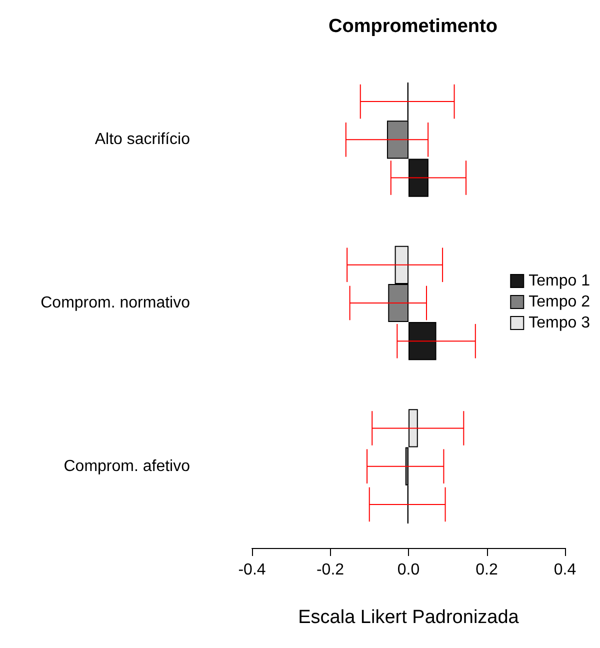 Image resolution: width=600 pixels, height=648 pixels. I want to click on legend-label: Tempo 2, so click(559, 302).